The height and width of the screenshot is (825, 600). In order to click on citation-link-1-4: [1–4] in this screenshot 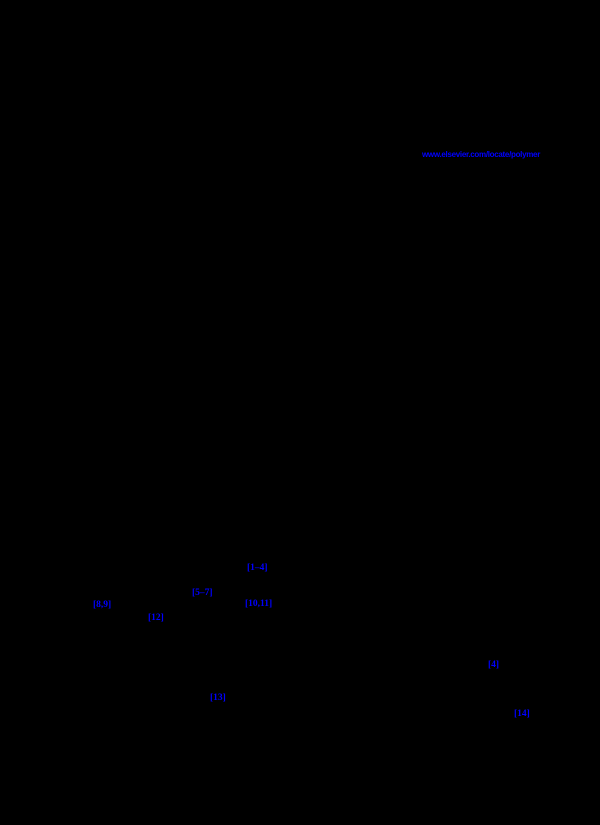, I will do `click(257, 568)`.